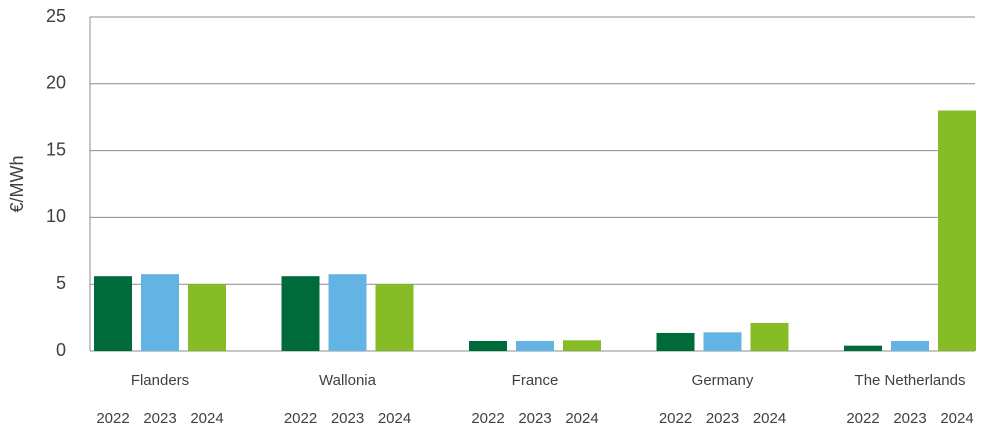 The width and height of the screenshot is (982, 430). What do you see at coordinates (160, 380) in the screenshot?
I see `x-tick-label: Flanders` at bounding box center [160, 380].